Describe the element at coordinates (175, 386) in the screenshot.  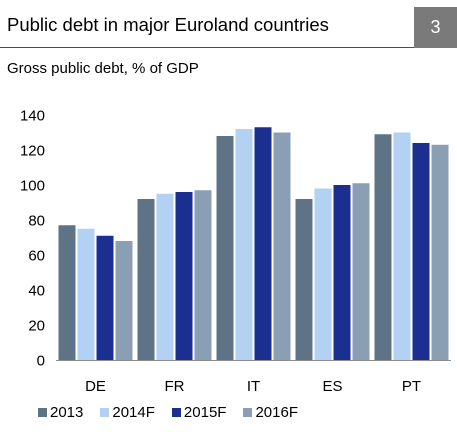
I see `x-tick-label: FR` at that location.